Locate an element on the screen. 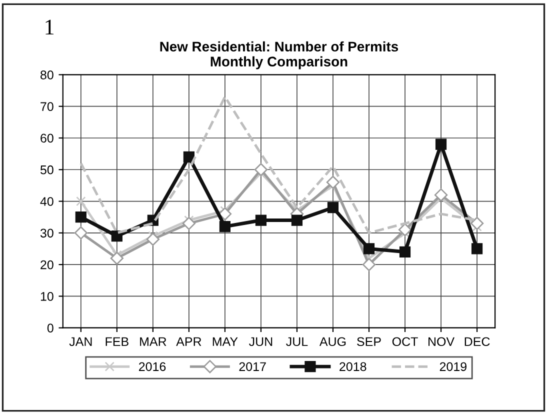 Image resolution: width=547 pixels, height=415 pixels. y-tick-label: 80 is located at coordinates (47, 75).